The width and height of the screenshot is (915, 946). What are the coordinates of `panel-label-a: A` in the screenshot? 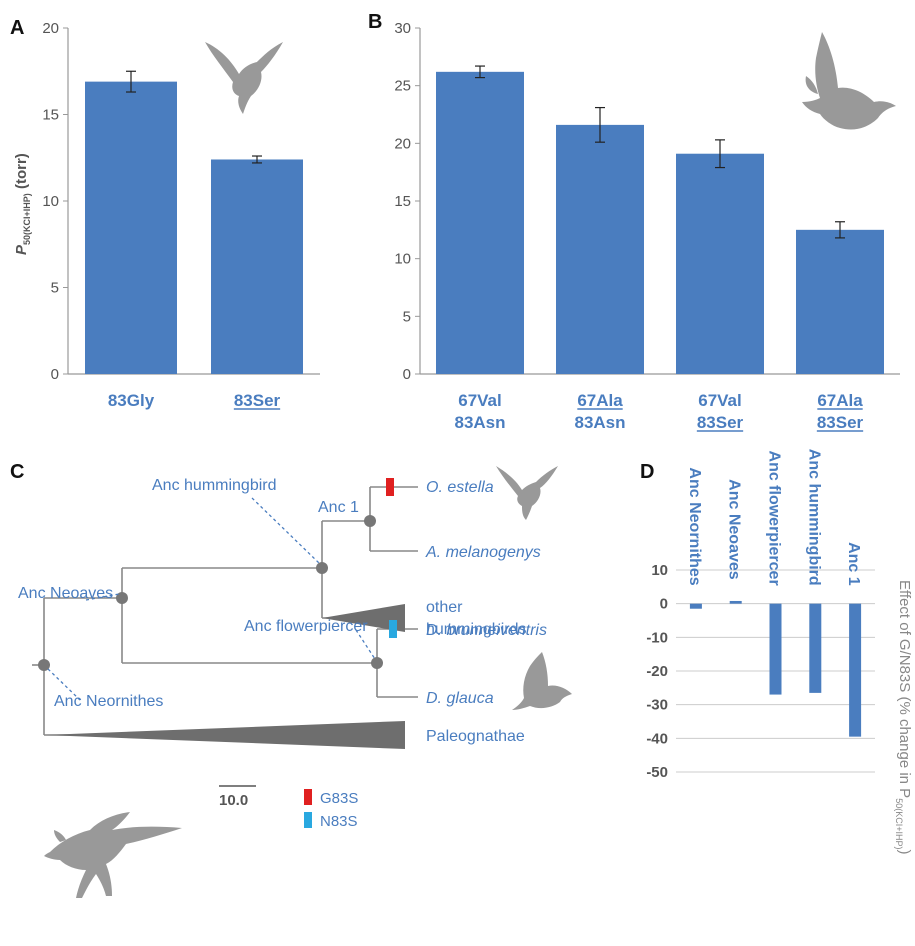 It's located at (17, 28).